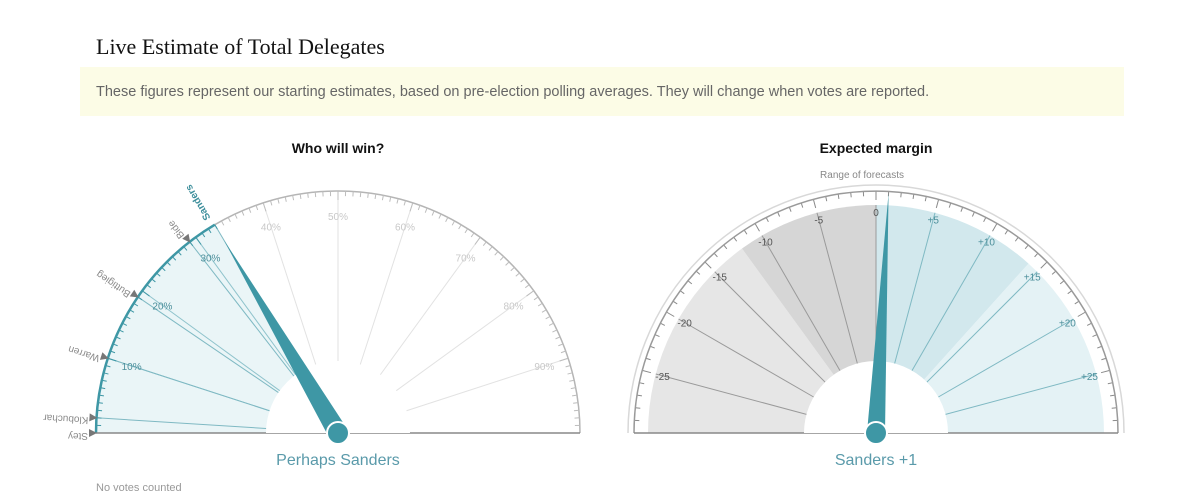 This screenshot has height=491, width=1200. Describe the element at coordinates (181, 423) in the screenshot. I see `candidate-line-klobuchar` at that location.